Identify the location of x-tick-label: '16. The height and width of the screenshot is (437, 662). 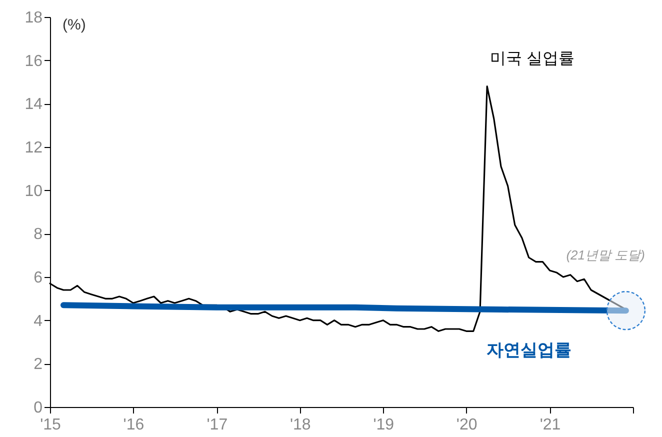
(133, 425).